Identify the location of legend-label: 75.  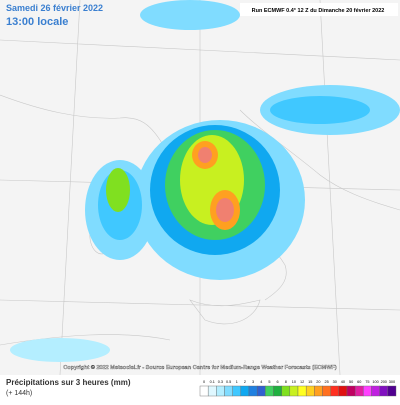
(367, 382).